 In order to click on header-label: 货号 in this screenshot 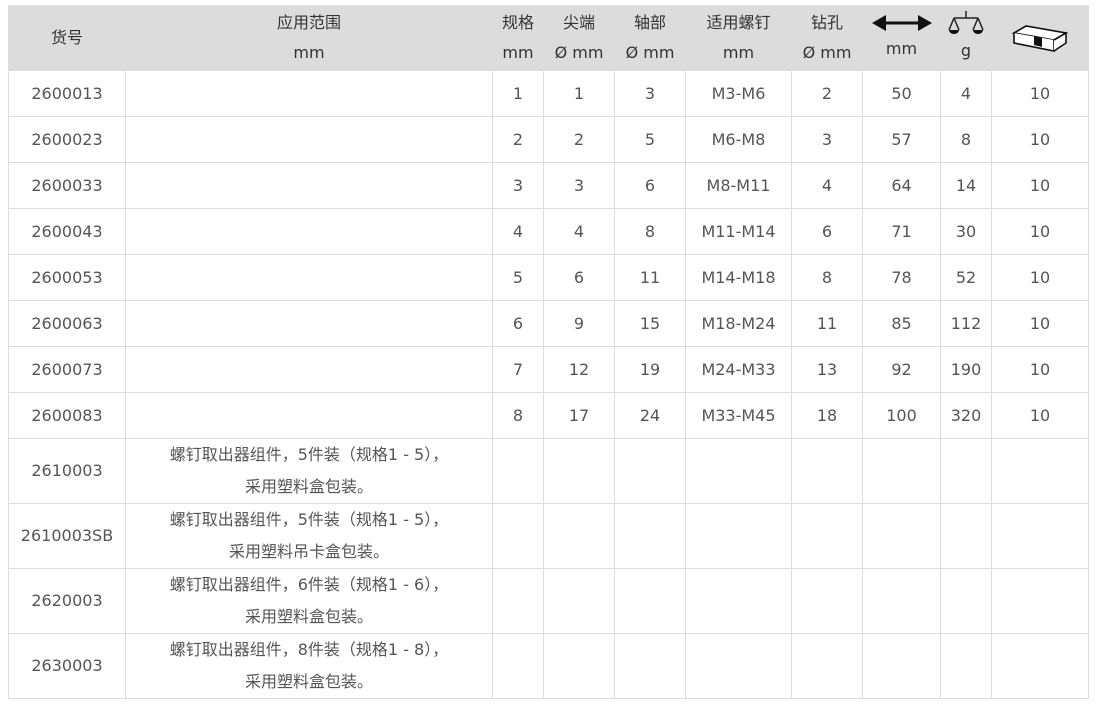, I will do `click(66, 37)`.